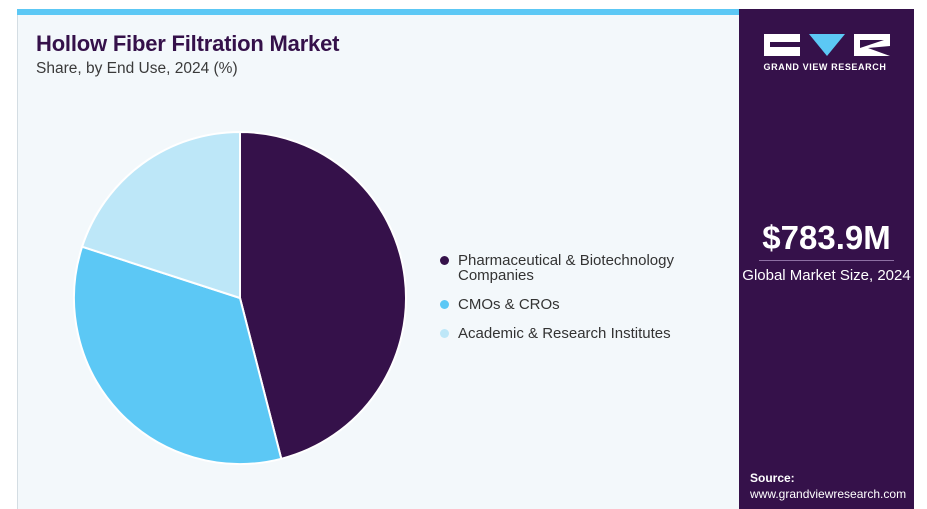  What do you see at coordinates (137, 68) in the screenshot?
I see `chart-subtitle: Share, by End Use, 2024 (%)` at bounding box center [137, 68].